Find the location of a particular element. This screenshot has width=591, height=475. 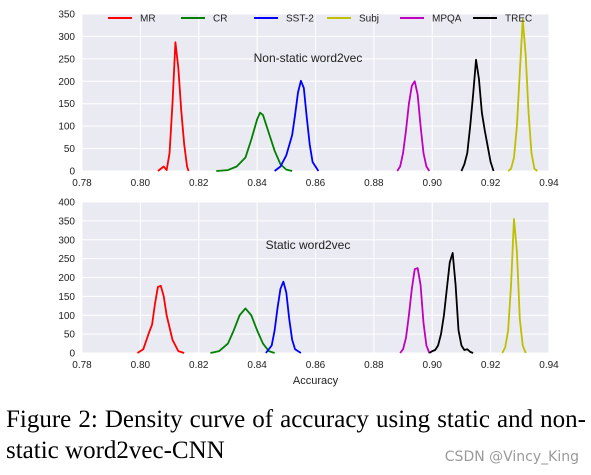

y-tick-label: 400 is located at coordinates (66, 203).